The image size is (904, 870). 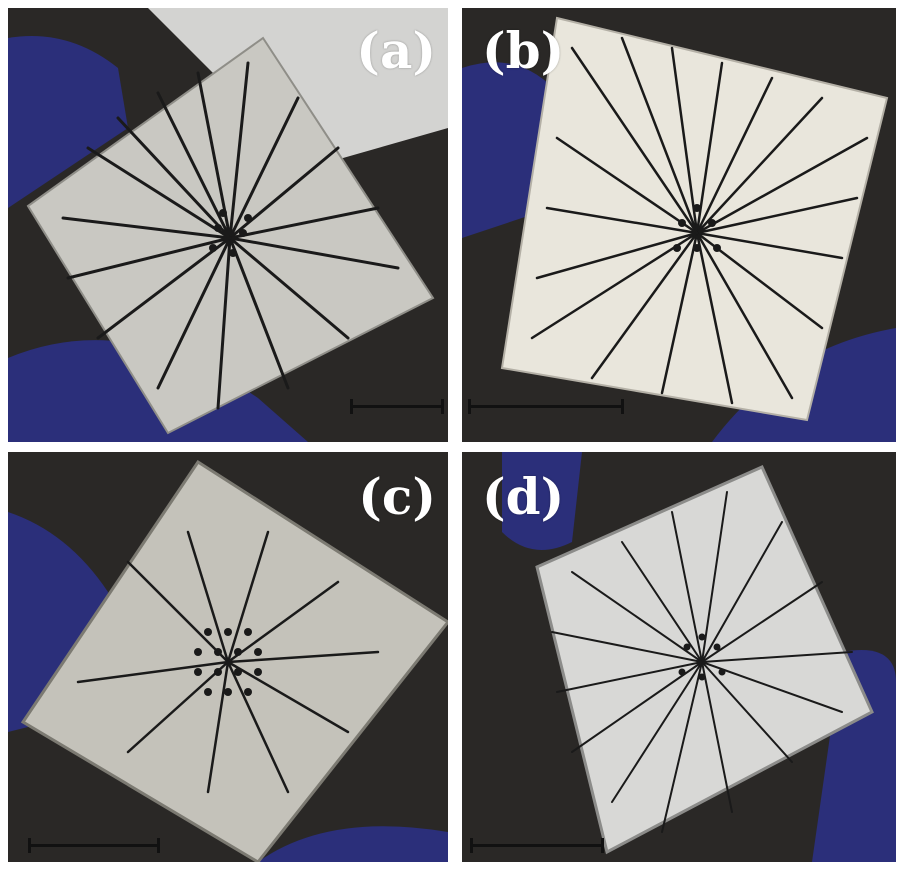 What do you see at coordinates (397, 496) in the screenshot?
I see `panel-c-label: (c)` at bounding box center [397, 496].